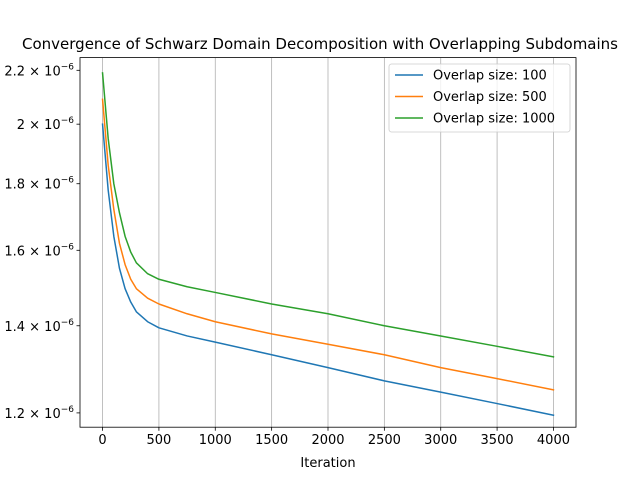  What do you see at coordinates (494, 119) in the screenshot?
I see `legend-entry: Overlap size: 1000` at bounding box center [494, 119].